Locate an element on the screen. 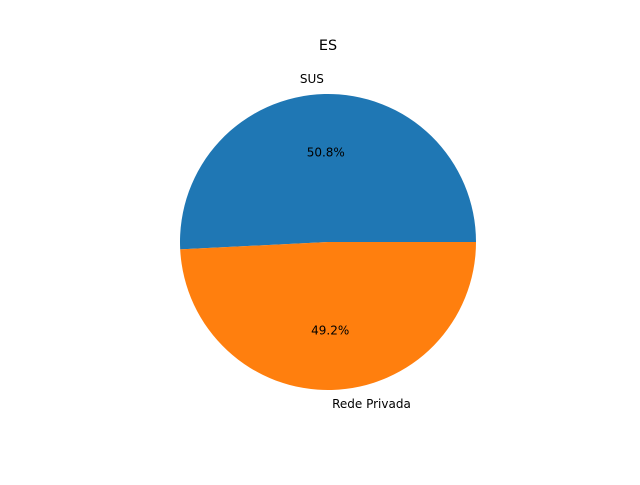  slice-percent-sus: 50.8% is located at coordinates (326, 153).